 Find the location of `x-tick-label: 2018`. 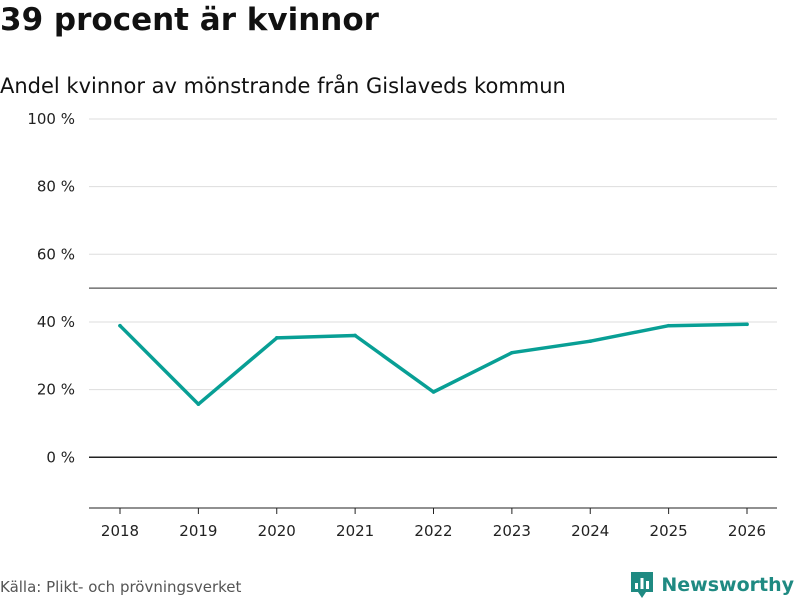

x-tick-label: 2018 is located at coordinates (120, 531).